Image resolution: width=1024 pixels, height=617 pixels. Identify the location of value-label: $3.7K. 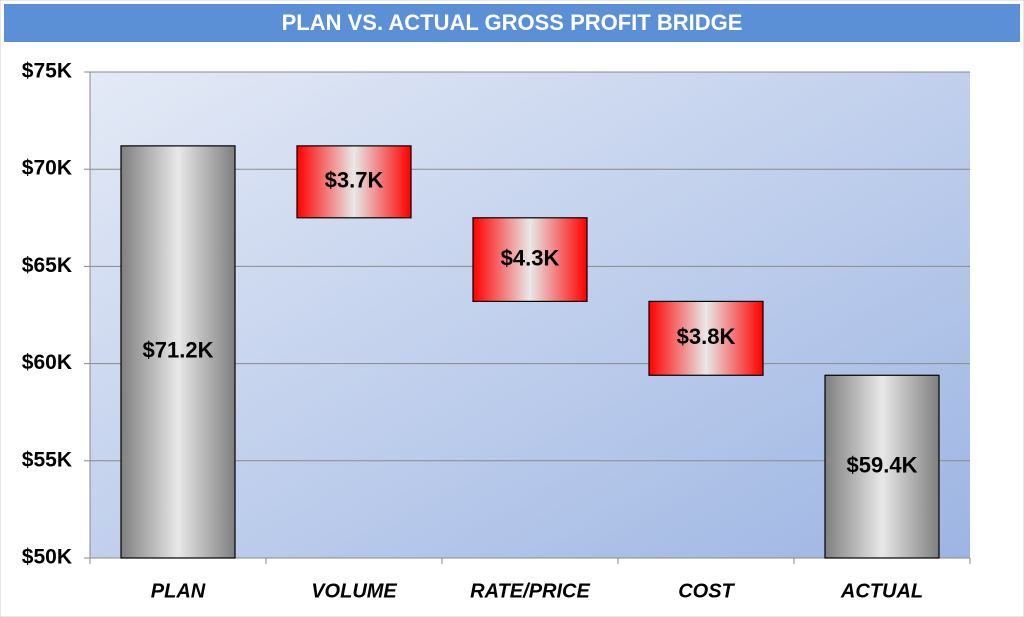
(354, 180).